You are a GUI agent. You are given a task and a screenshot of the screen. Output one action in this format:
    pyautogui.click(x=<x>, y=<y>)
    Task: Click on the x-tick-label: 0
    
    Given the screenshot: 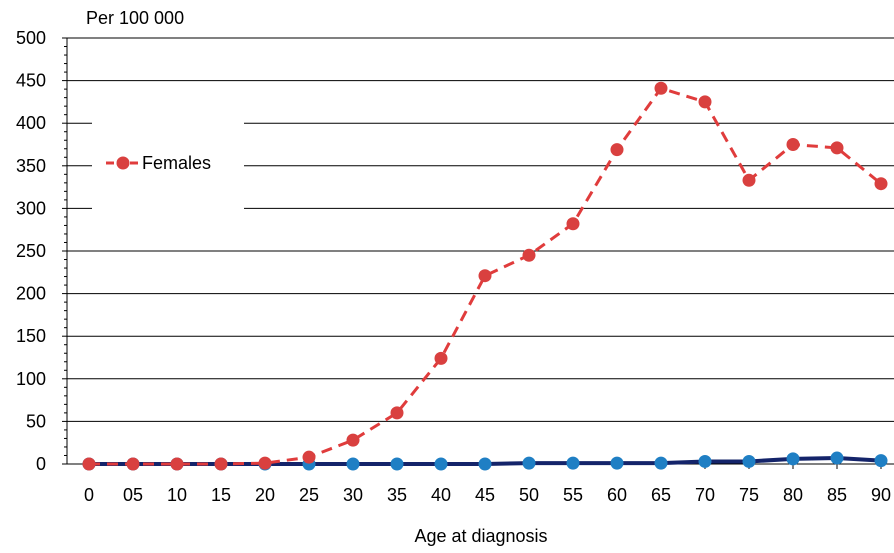 What is the action you would take?
    pyautogui.click(x=89, y=495)
    